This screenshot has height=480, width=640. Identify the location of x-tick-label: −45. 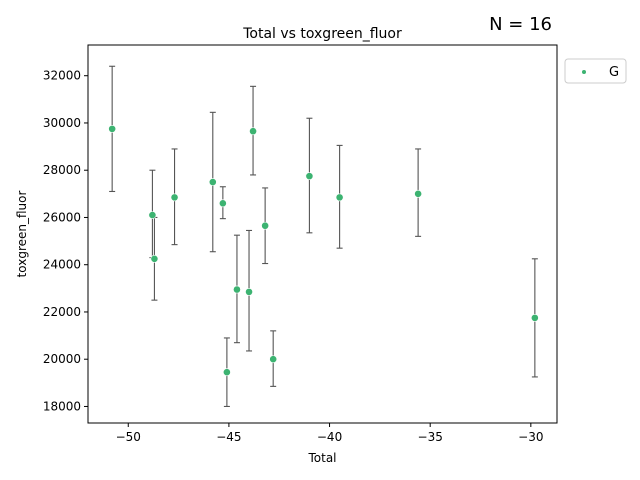
(228, 437).